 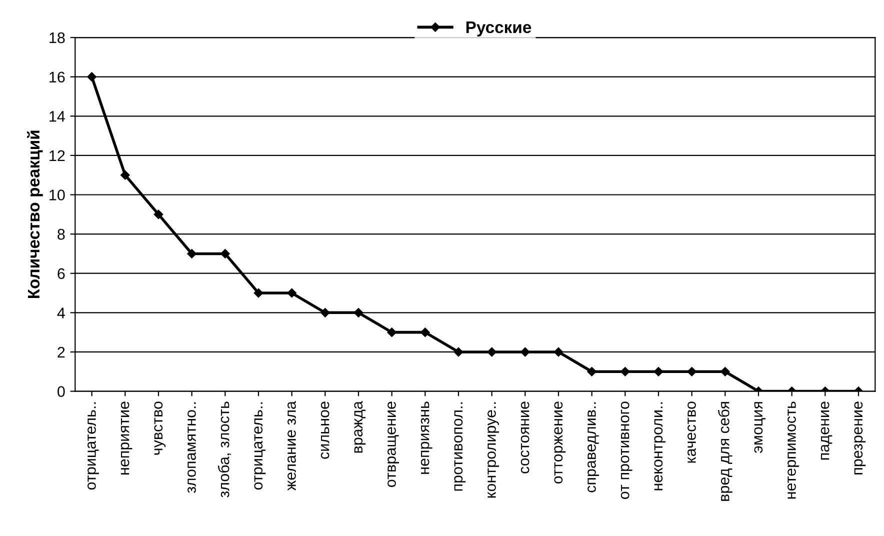 What do you see at coordinates (560, 443) in the screenshot?
I see `x-tick-label: отторжение` at bounding box center [560, 443].